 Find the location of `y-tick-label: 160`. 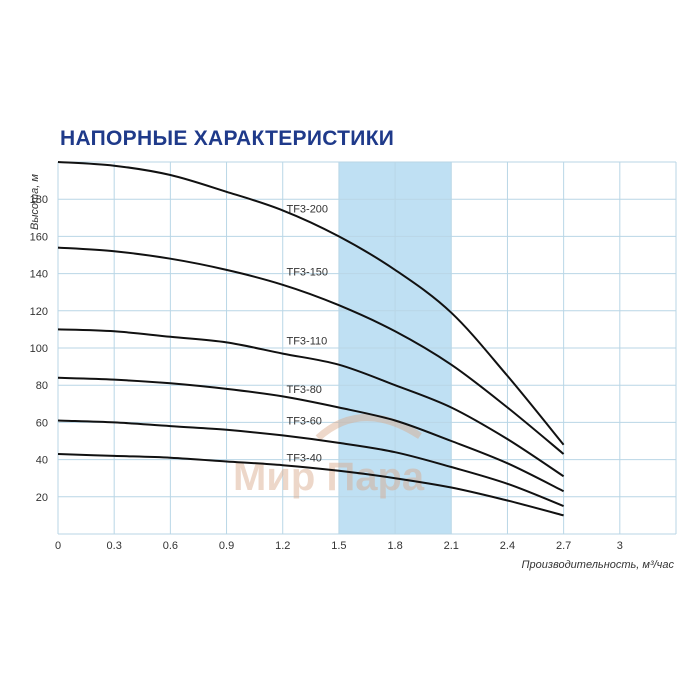

y-tick-label: 160 is located at coordinates (39, 237).